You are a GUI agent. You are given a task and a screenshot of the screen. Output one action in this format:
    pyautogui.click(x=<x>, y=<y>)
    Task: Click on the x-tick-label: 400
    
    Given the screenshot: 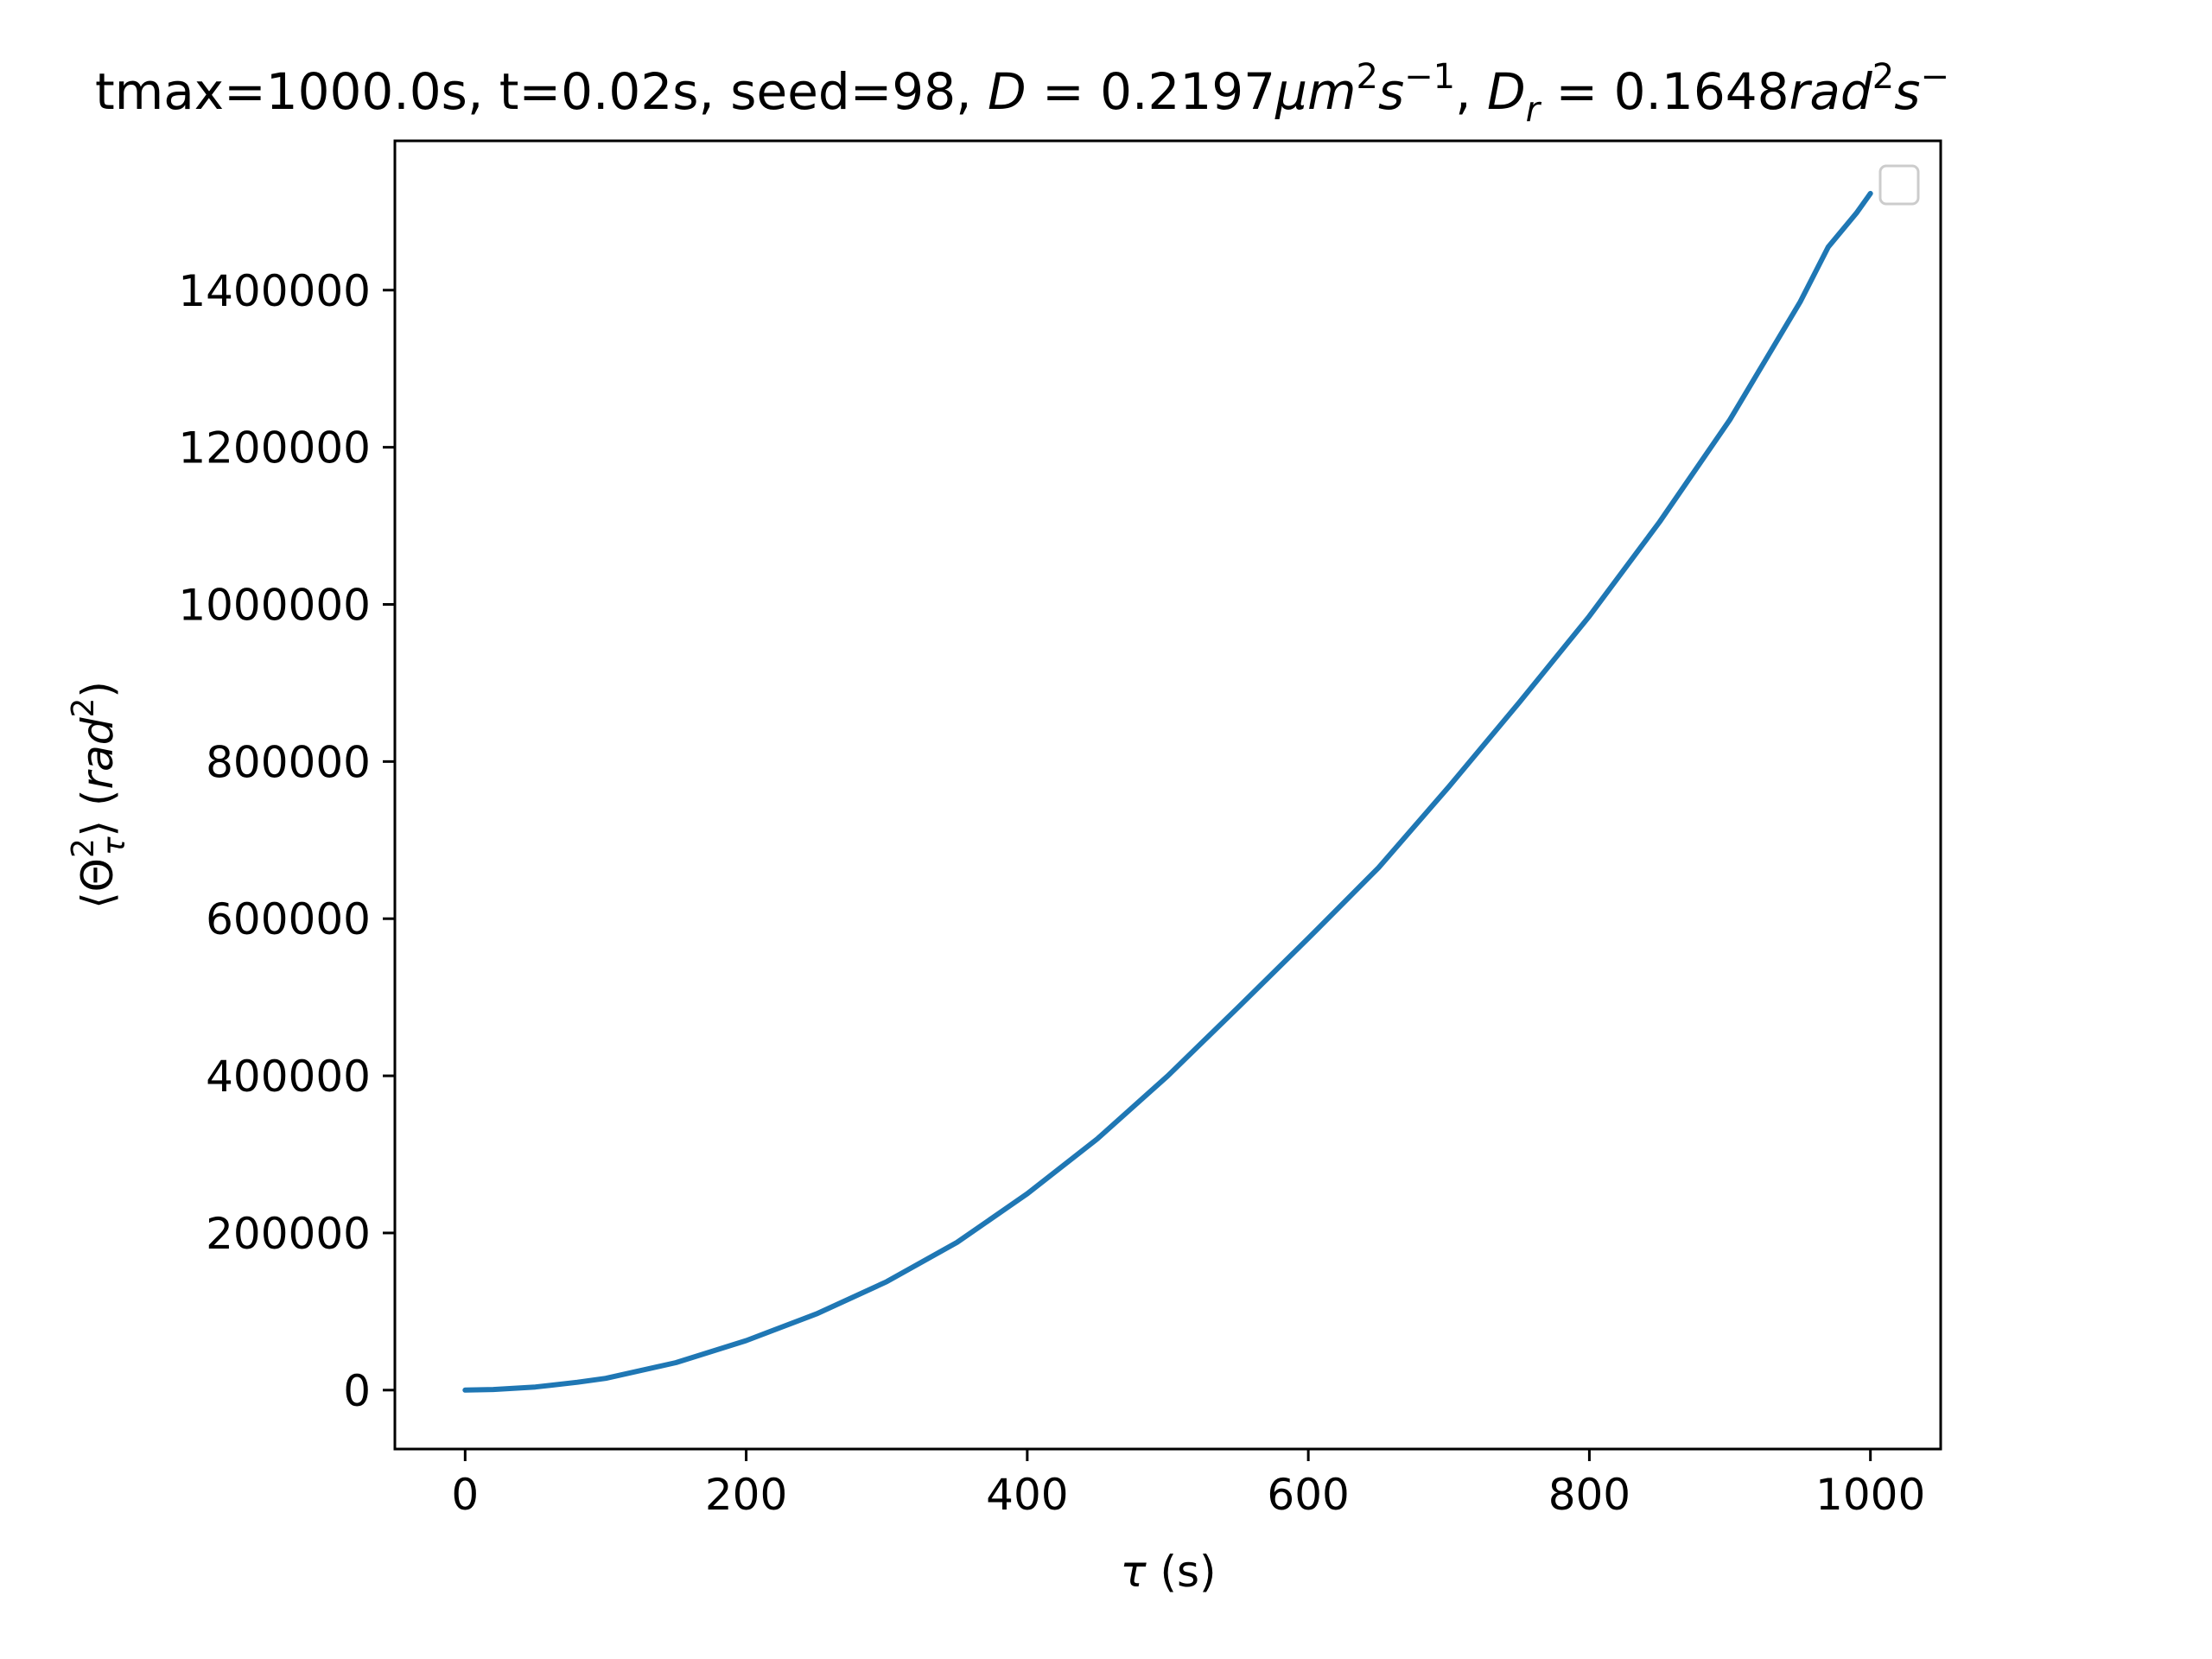 What is the action you would take?
    pyautogui.click(x=1027, y=1495)
    